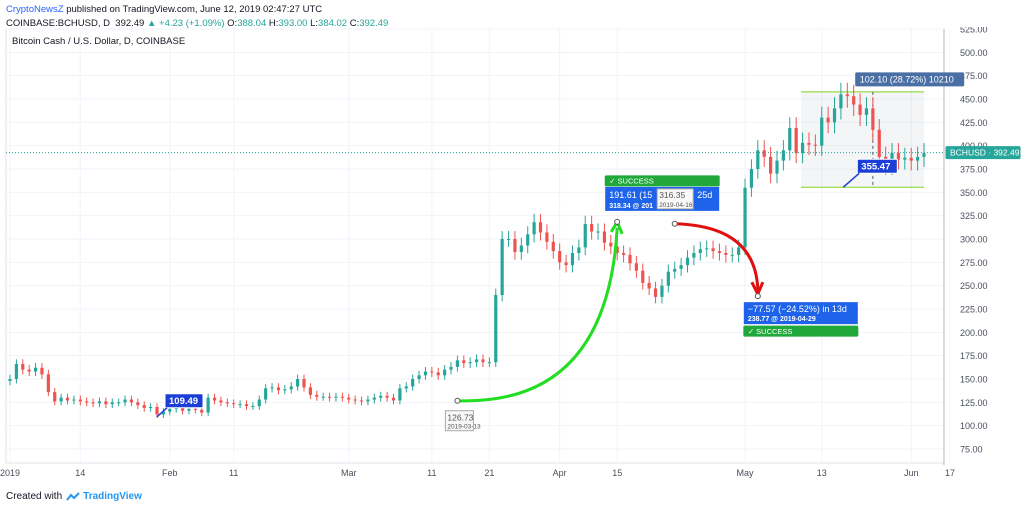 This screenshot has height=509, width=1024. Describe the element at coordinates (910, 79) in the screenshot. I see `range-measure-label-bg` at that location.